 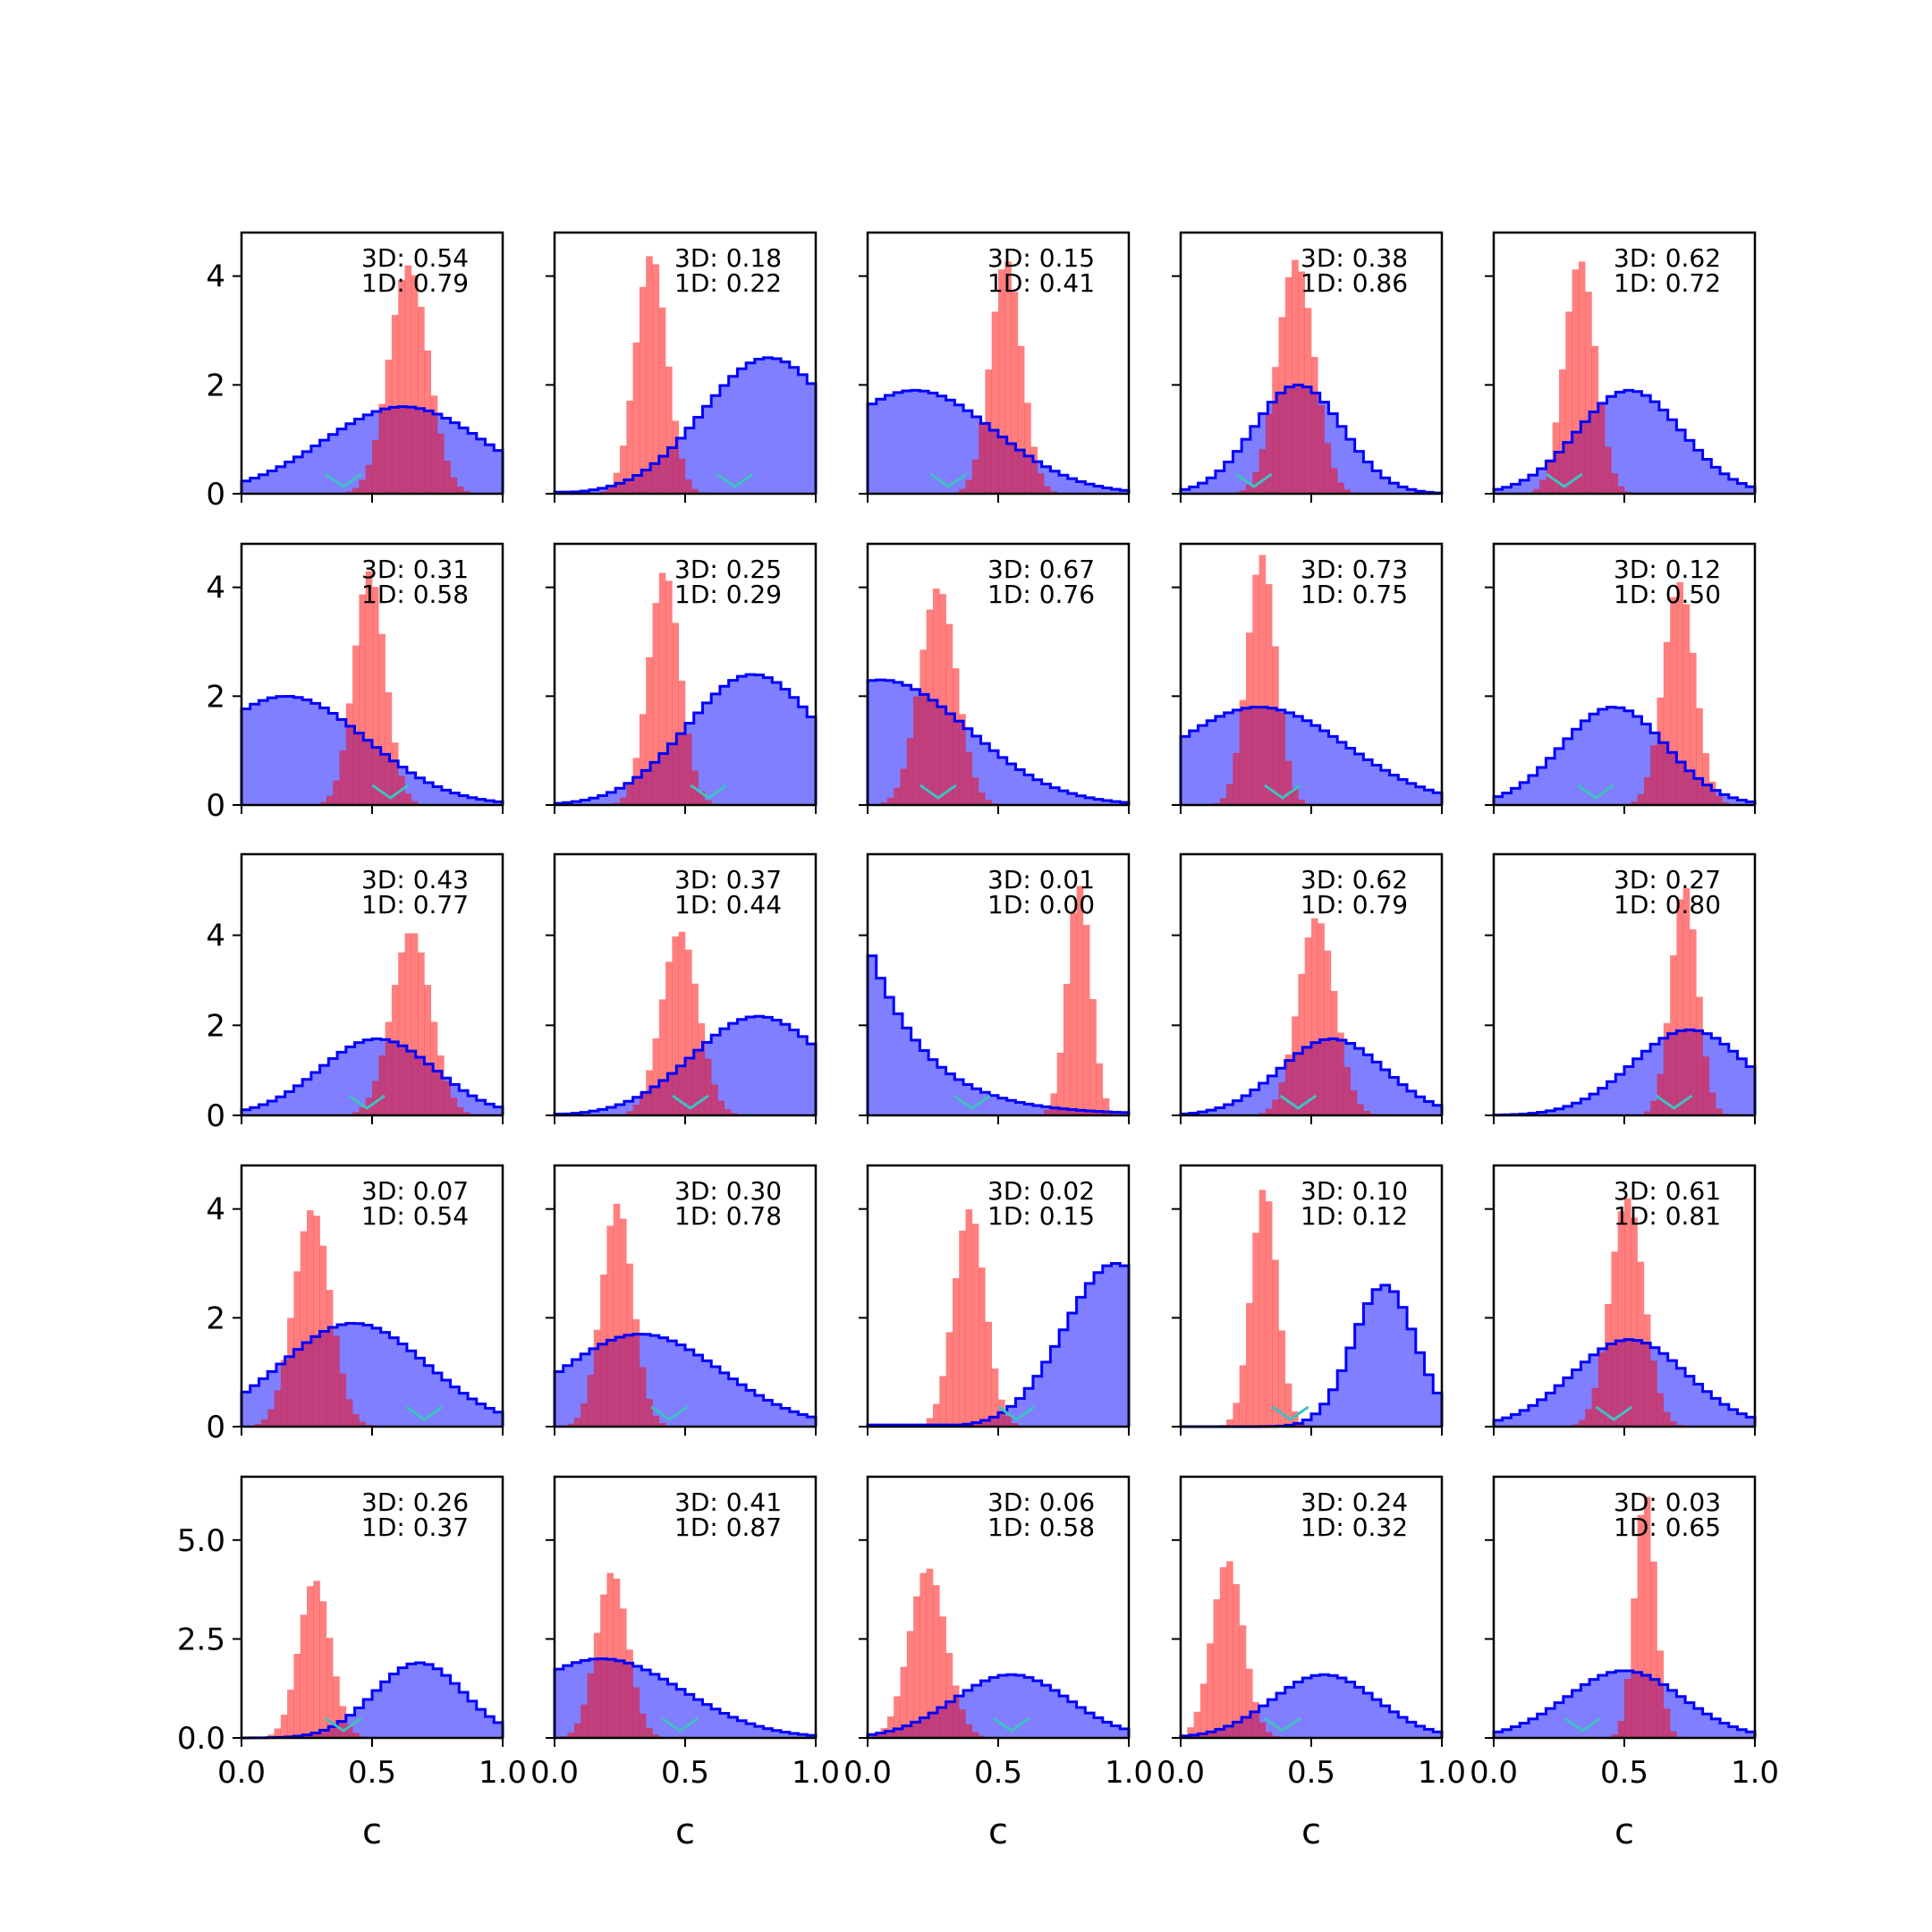 I want to click on score-3d-label: 3D: 0.10, so click(x=1354, y=1191).